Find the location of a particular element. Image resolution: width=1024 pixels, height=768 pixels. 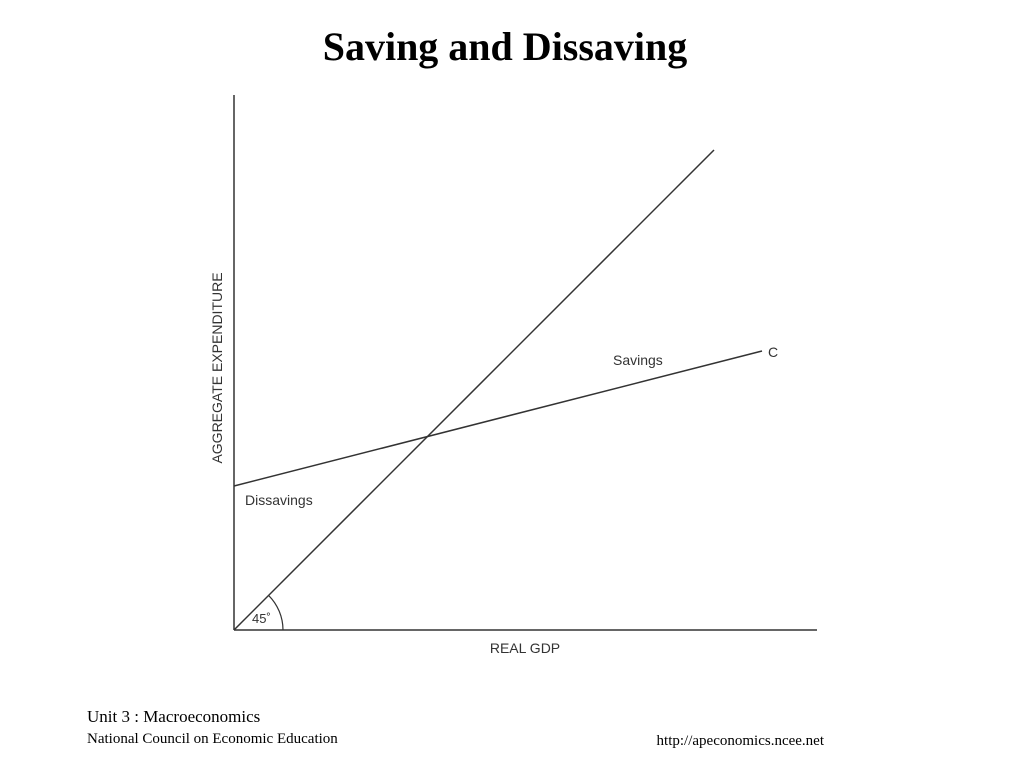

angle-arc is located at coordinates (276, 612).